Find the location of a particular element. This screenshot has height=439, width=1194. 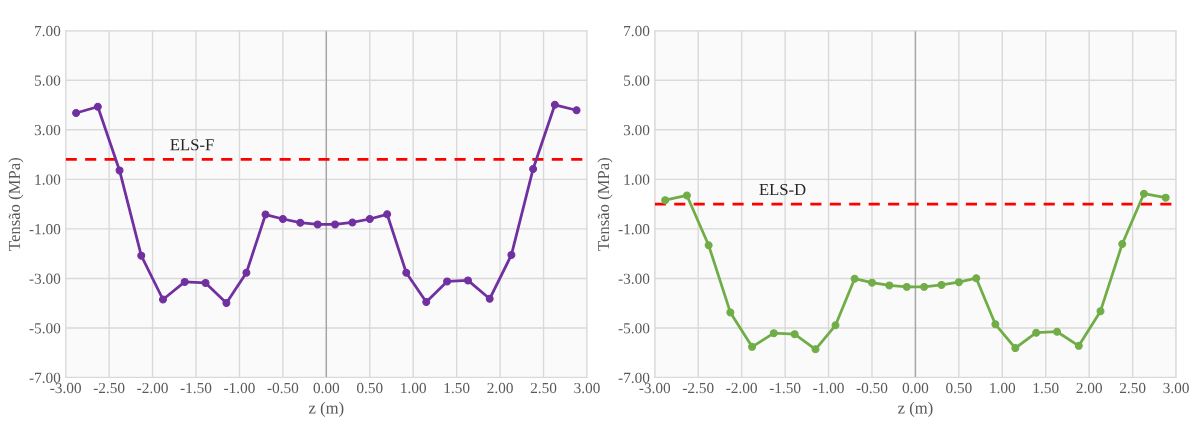

ref-line-label: ELS-D is located at coordinates (782, 189).